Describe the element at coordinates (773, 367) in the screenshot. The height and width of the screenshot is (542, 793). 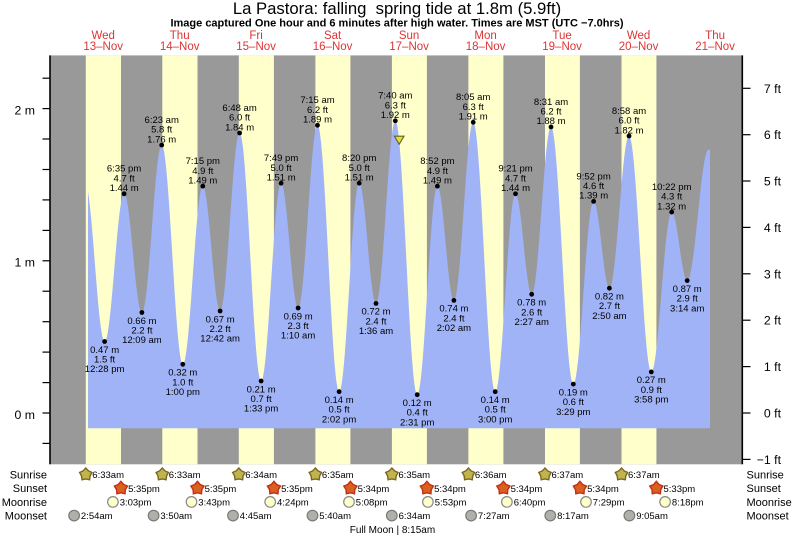
I see `svg-text: 1 ft` at that location.